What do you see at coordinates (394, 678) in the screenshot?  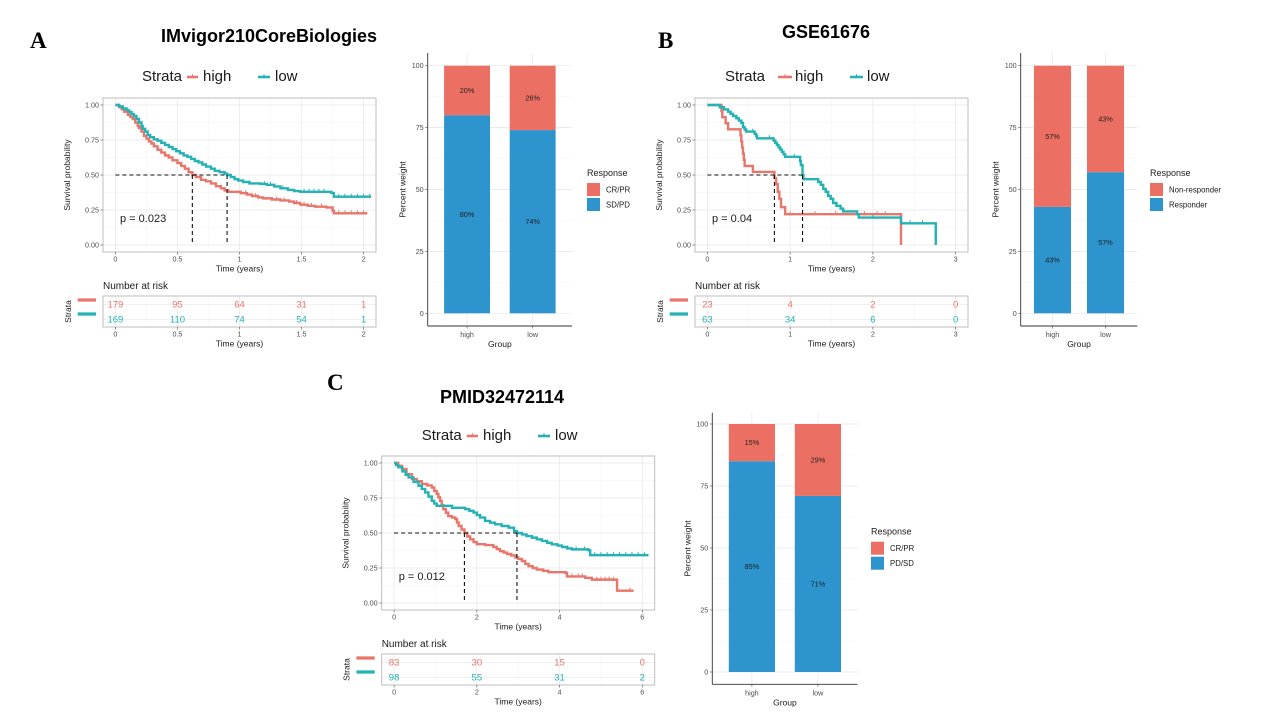 I see `risk-count-low: 98` at bounding box center [394, 678].